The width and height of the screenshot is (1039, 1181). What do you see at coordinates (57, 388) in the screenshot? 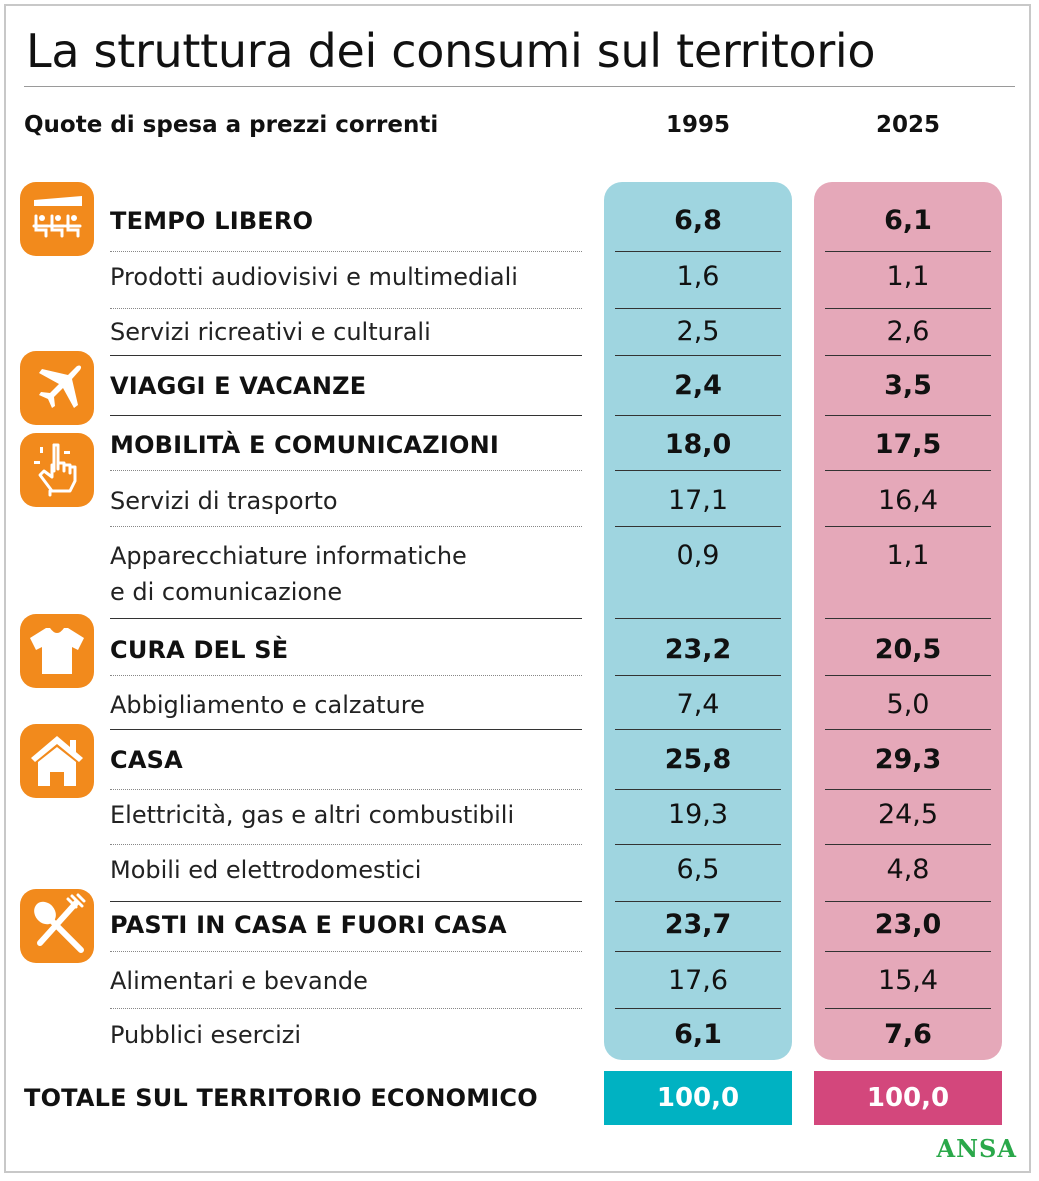
I see `airplane-icon` at bounding box center [57, 388].